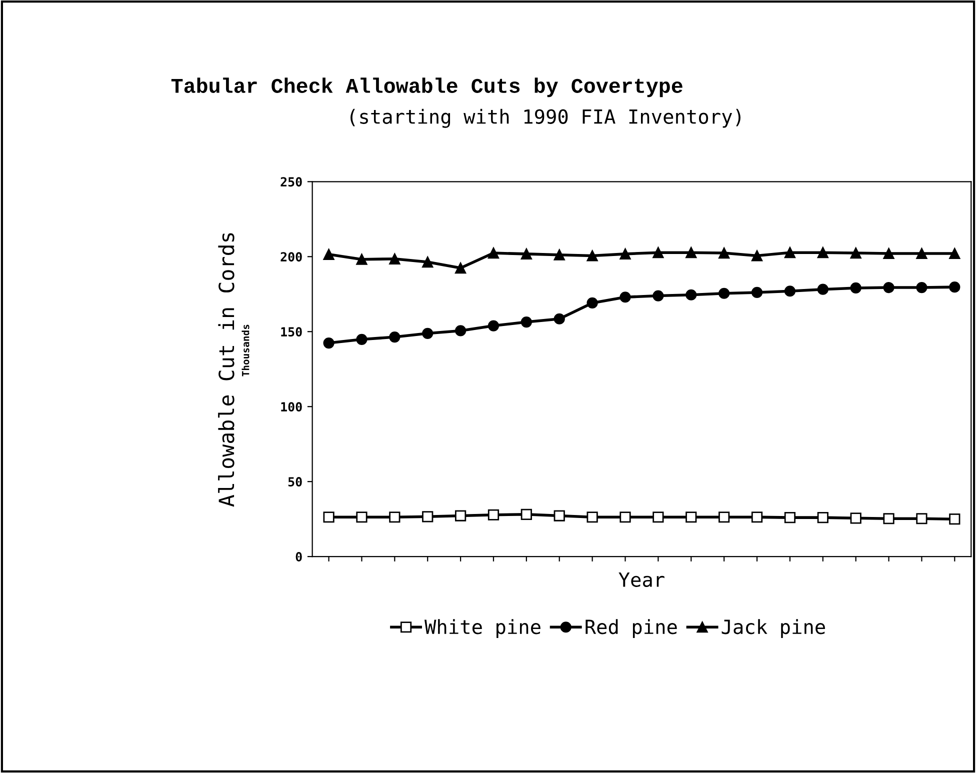 The width and height of the screenshot is (976, 773). Describe the element at coordinates (773, 628) in the screenshot. I see `legend-label: Jack pine` at that location.